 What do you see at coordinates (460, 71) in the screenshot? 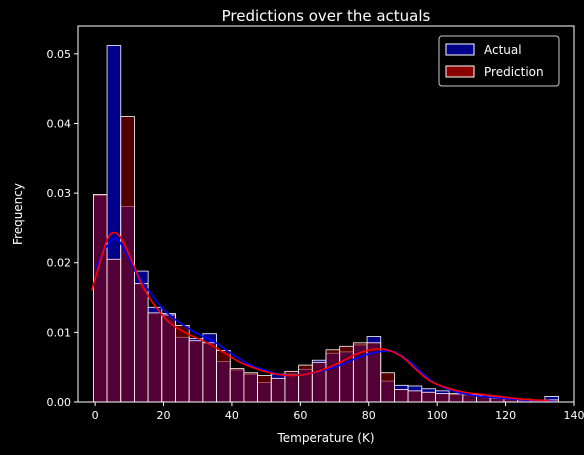
I see `legend-swatch-prediction` at bounding box center [460, 71].